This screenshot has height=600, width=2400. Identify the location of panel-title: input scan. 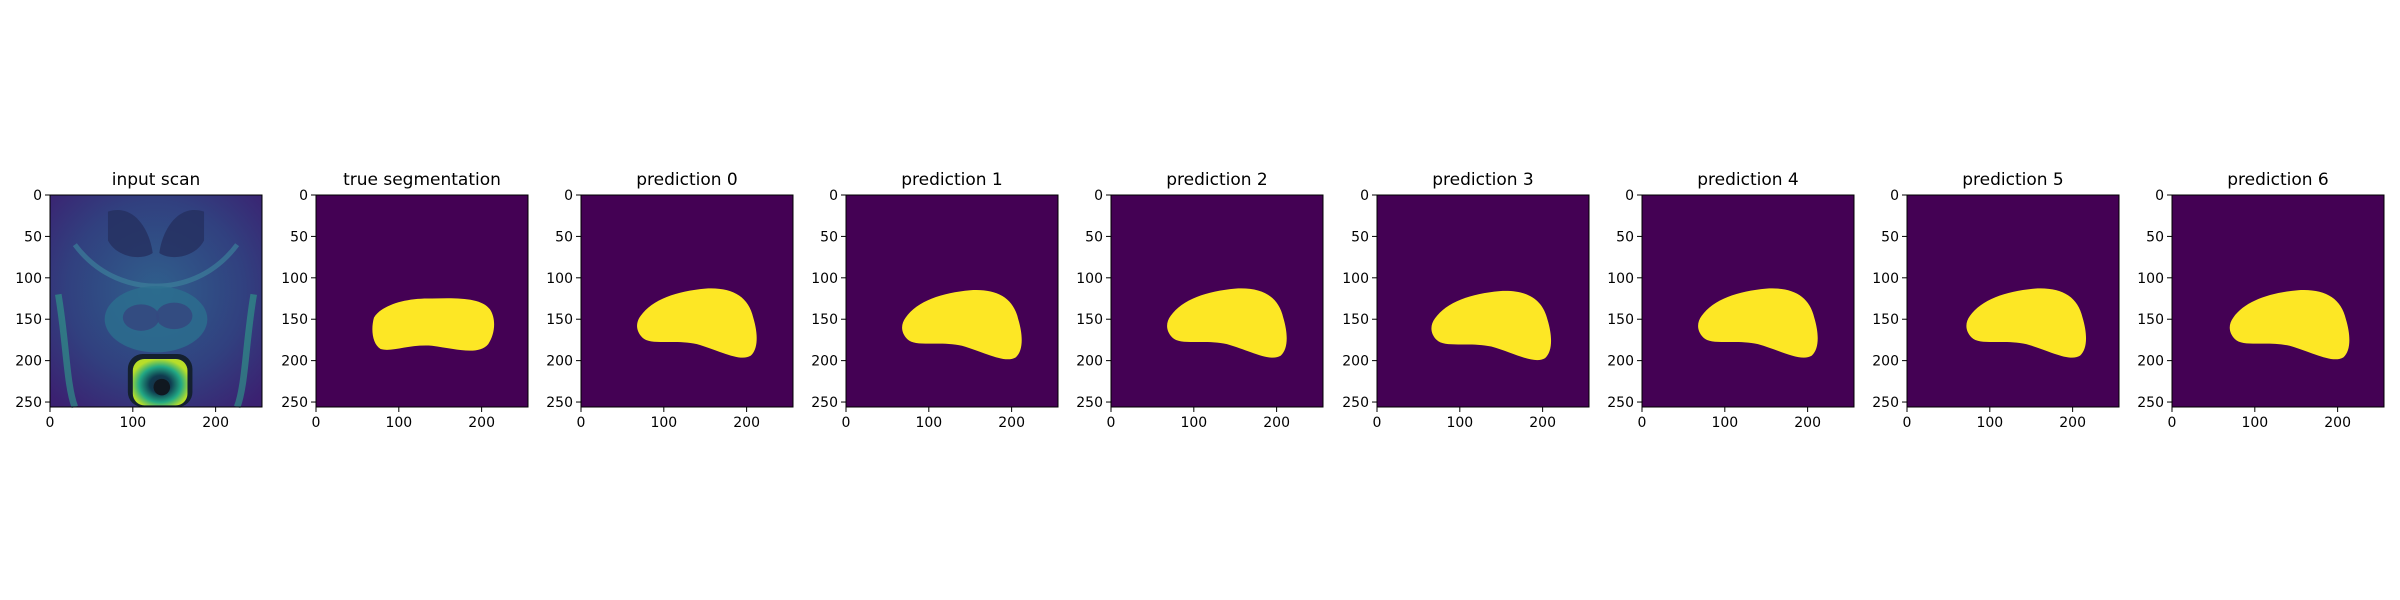
(156, 180).